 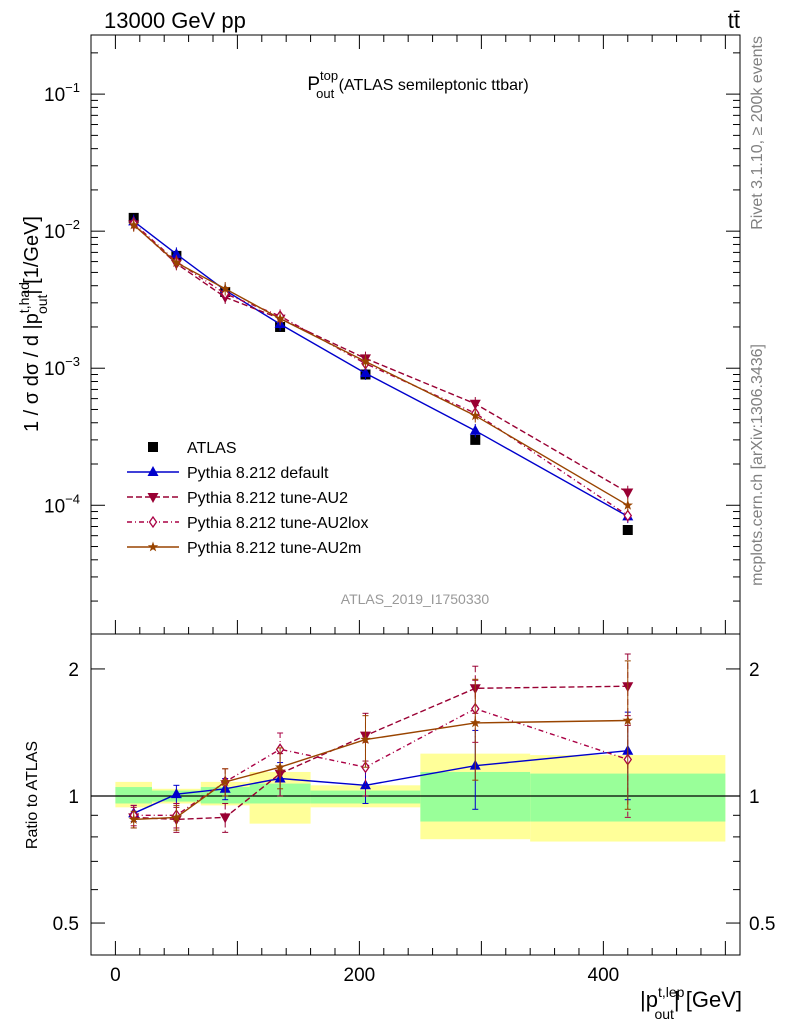 What do you see at coordinates (62, 230) in the screenshot?
I see `main-ytick-label: 10⁻²` at bounding box center [62, 230].